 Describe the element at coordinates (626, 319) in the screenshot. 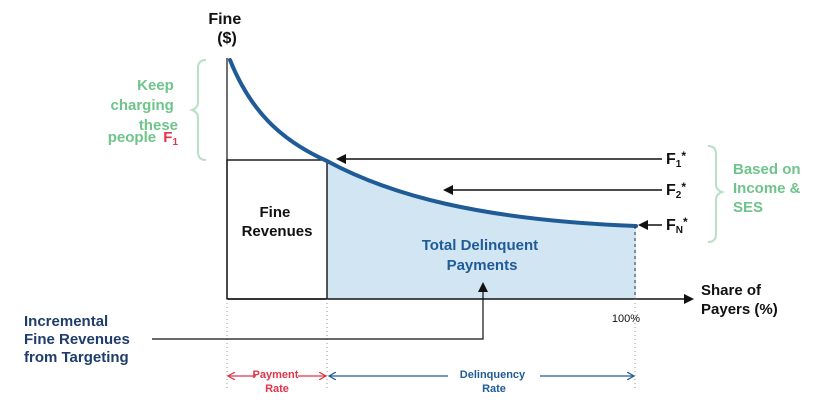

I see `x-tick-100: 100%` at that location.